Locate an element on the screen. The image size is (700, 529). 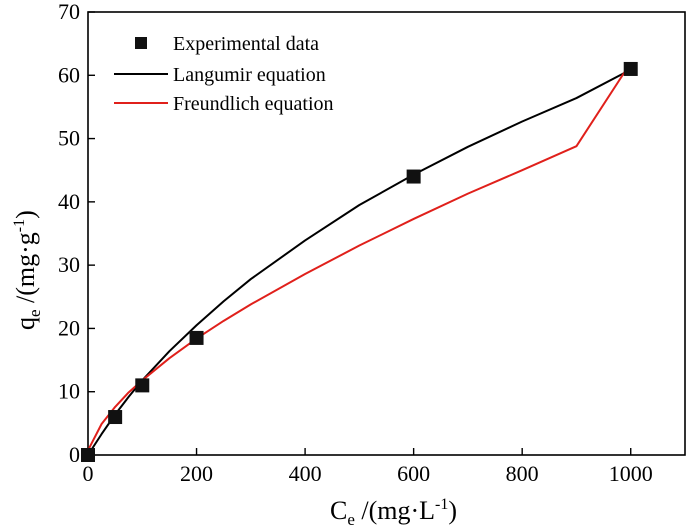
x-tick-label: 1000 is located at coordinates (631, 473).